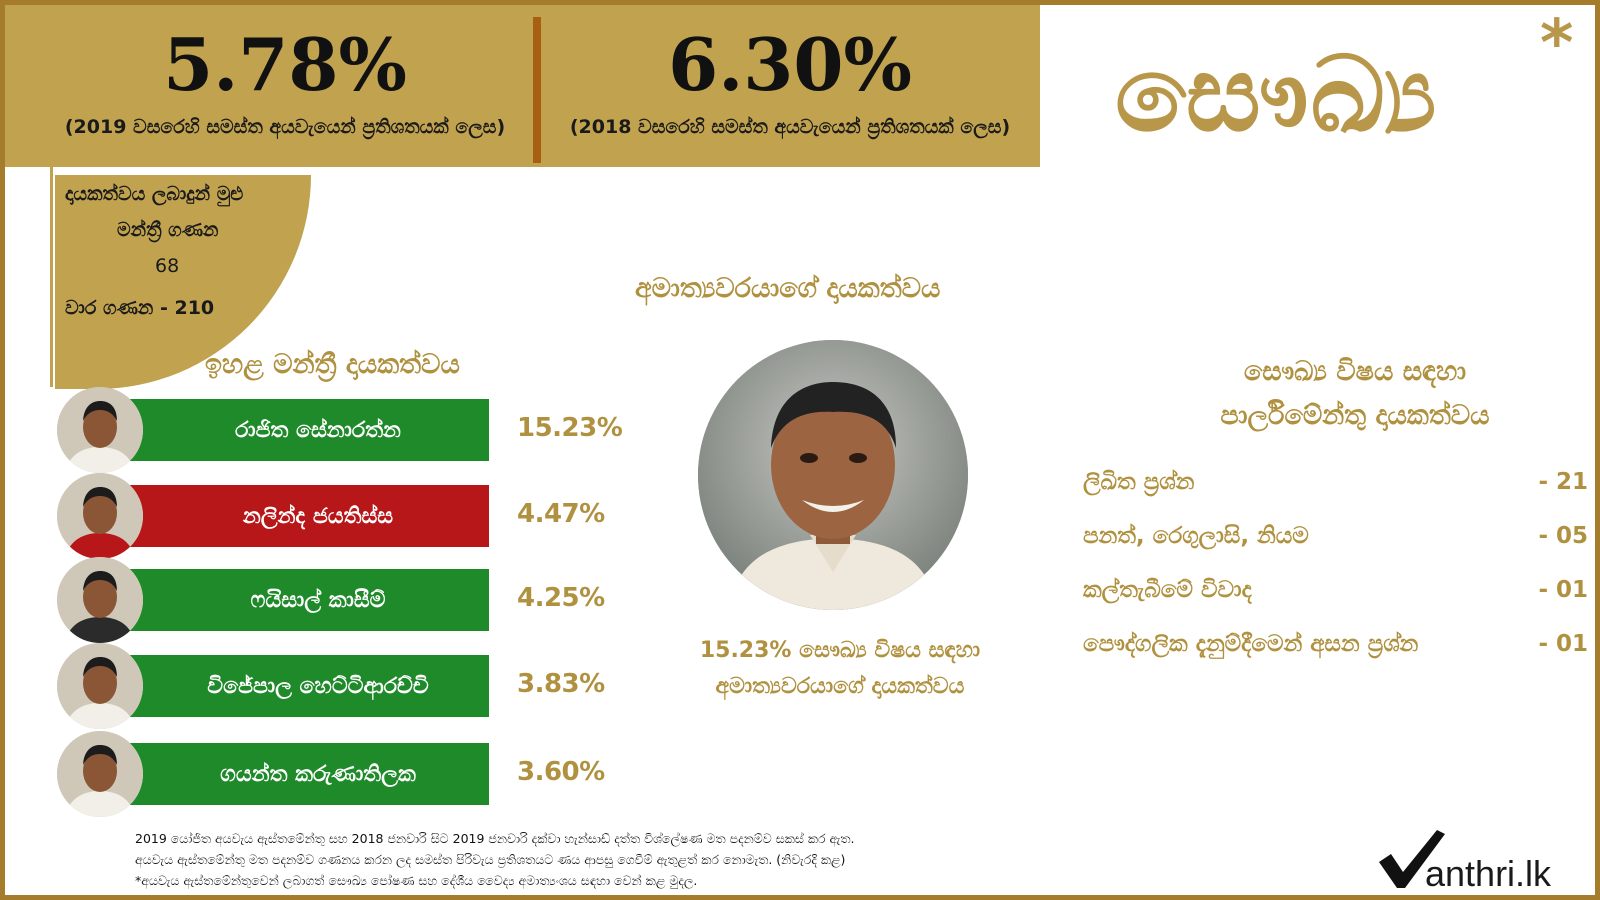 This screenshot has width=1600, height=900. I want to click on member-name: නලින්ද ජයතිස්ස, so click(318, 516).